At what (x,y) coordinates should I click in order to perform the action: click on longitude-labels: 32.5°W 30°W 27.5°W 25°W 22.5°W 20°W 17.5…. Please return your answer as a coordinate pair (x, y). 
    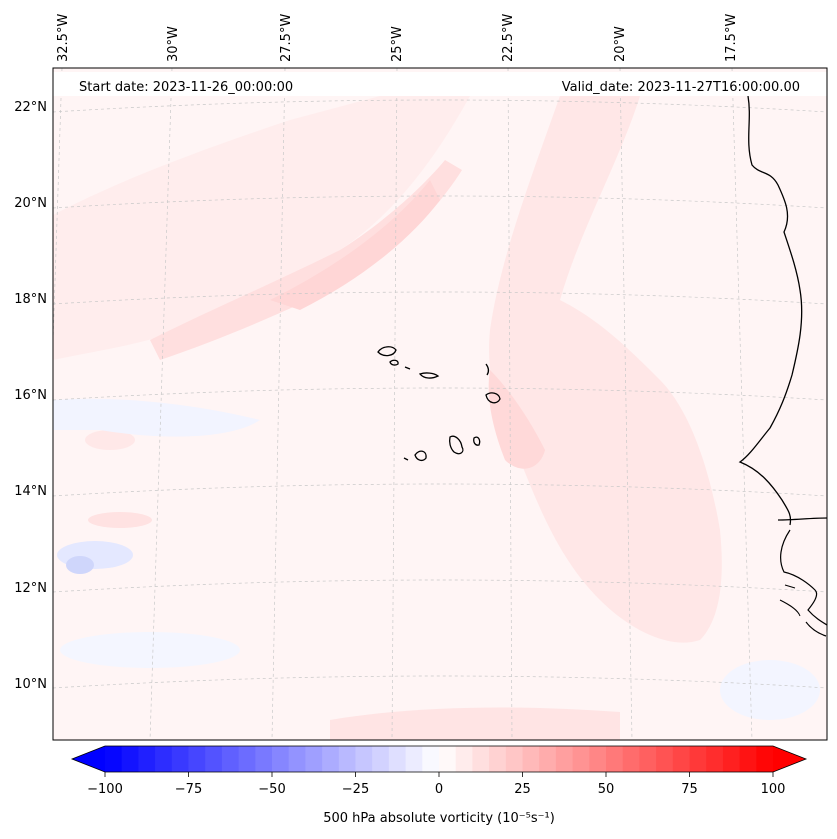
    Looking at the image, I should click on (397, 38).